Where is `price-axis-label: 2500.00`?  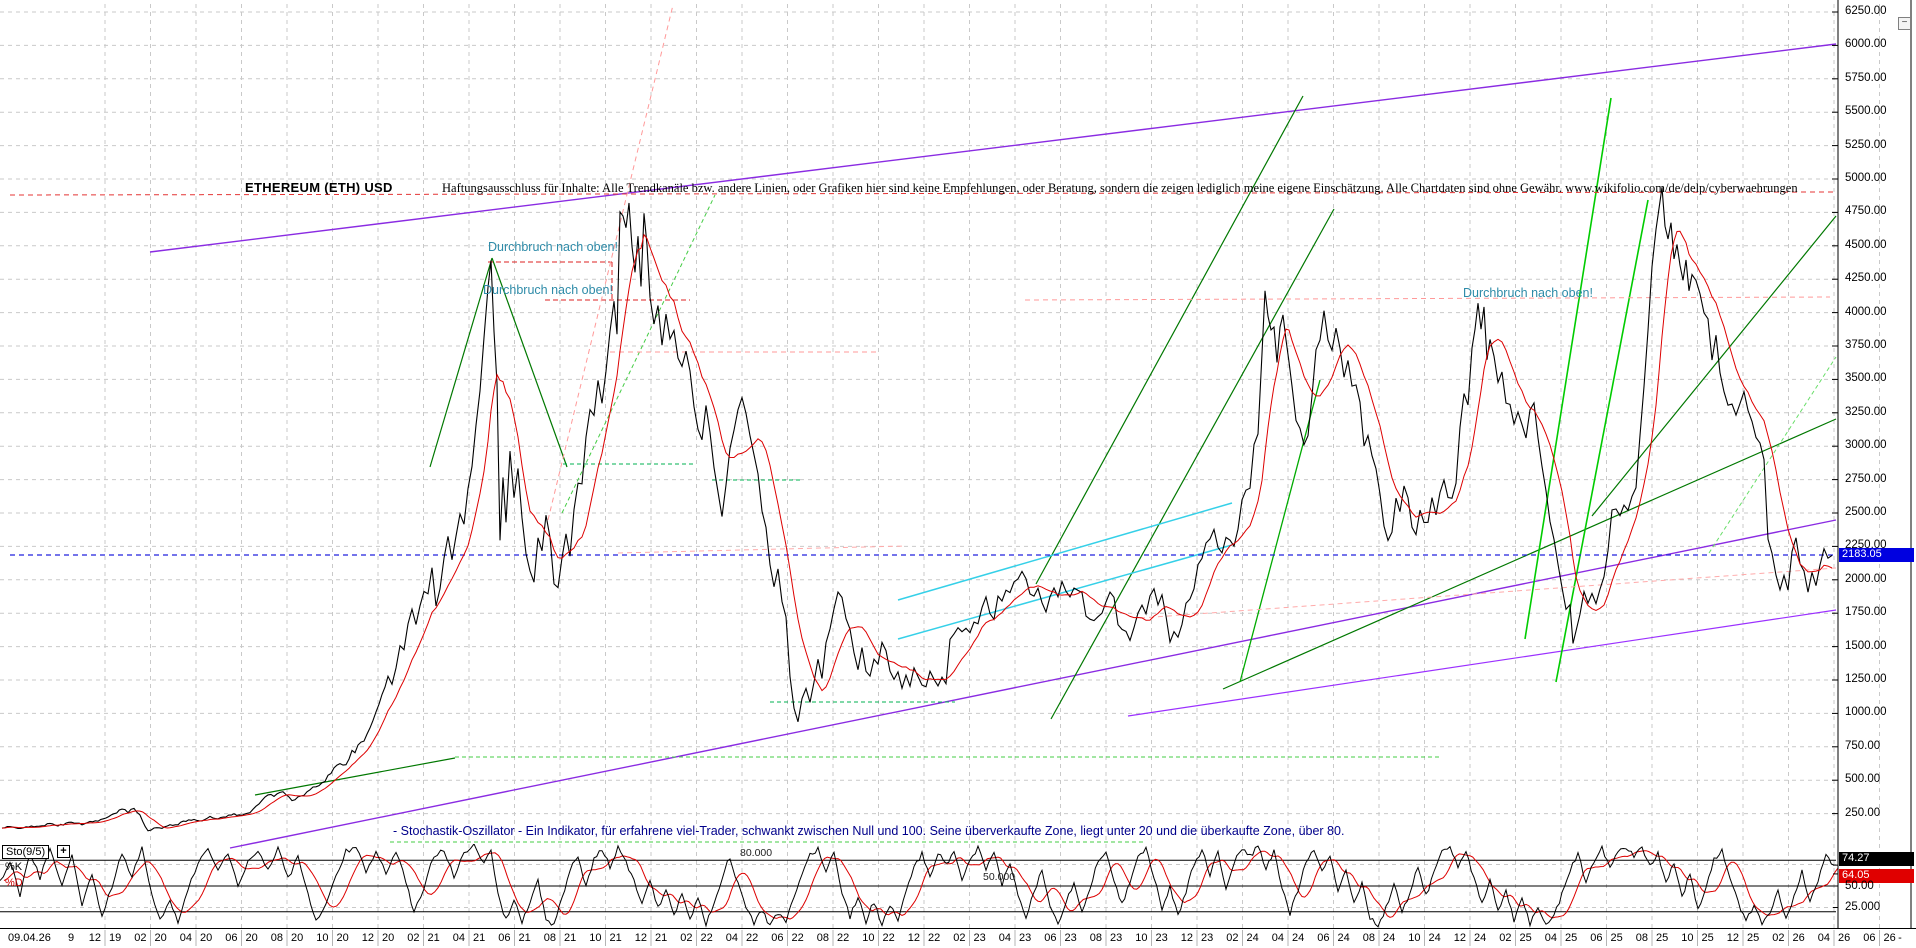
price-axis-label: 2500.00 is located at coordinates (1866, 512).